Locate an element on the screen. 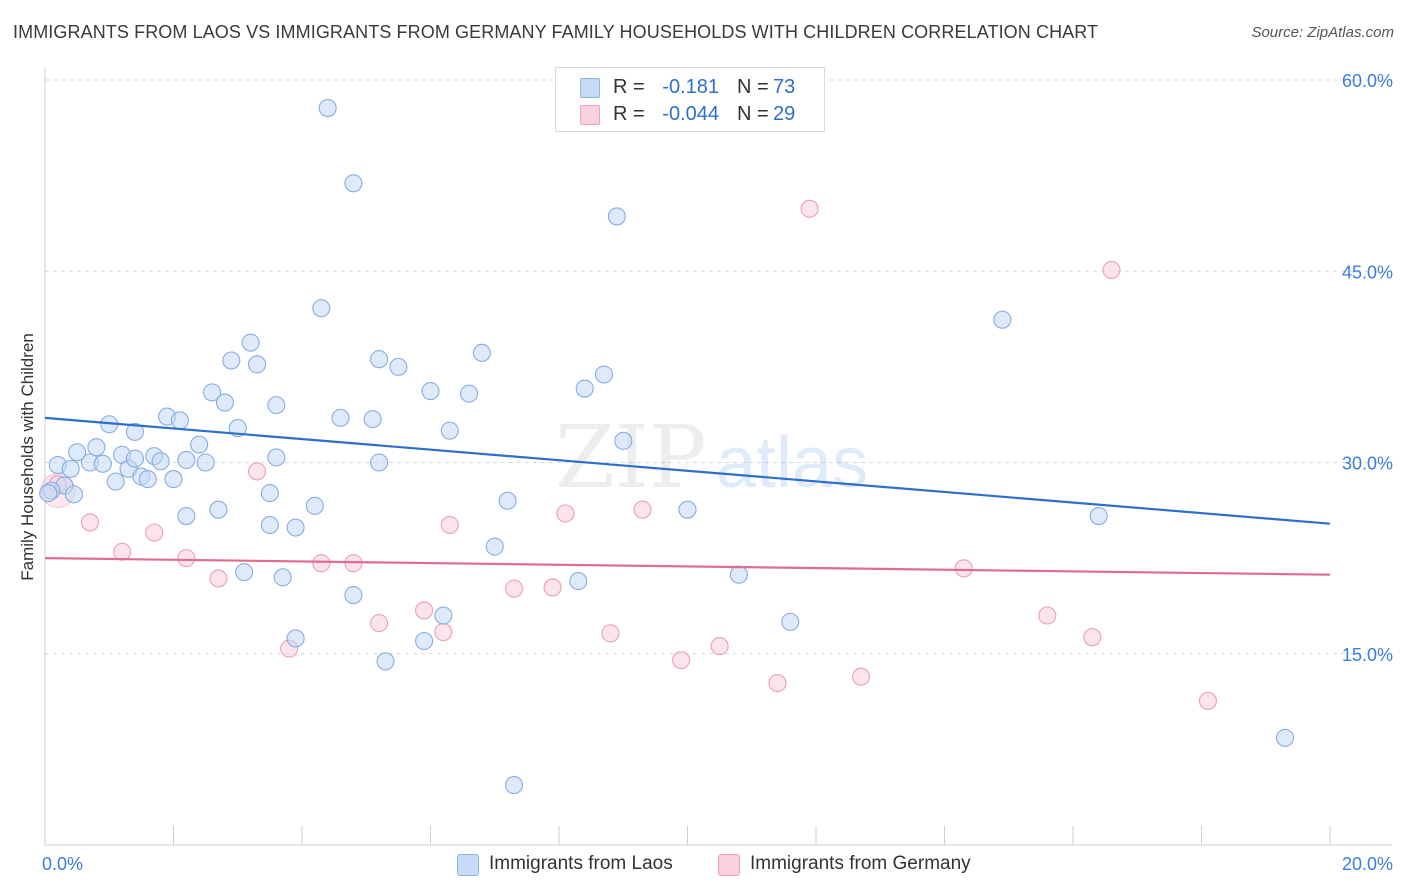 The image size is (1406, 892). stat-swatch-germany is located at coordinates (590, 115).